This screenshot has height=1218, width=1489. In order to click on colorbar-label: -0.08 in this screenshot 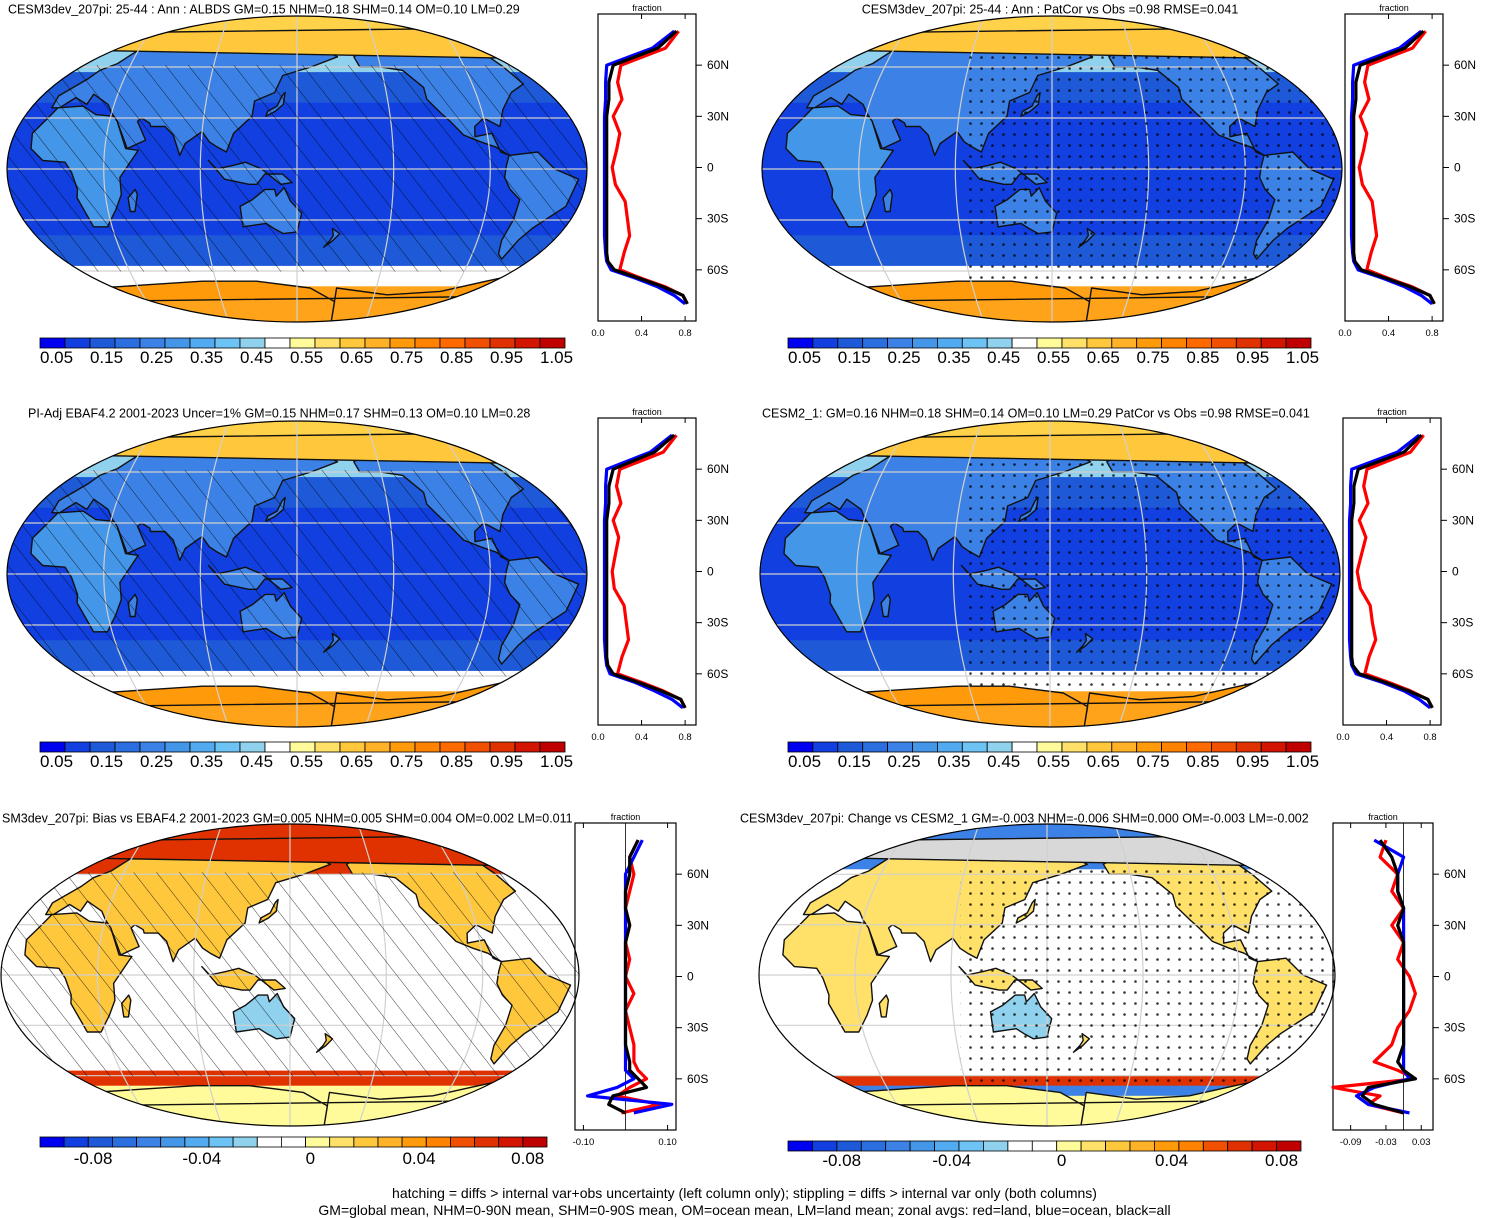, I will do `click(93, 1158)`.